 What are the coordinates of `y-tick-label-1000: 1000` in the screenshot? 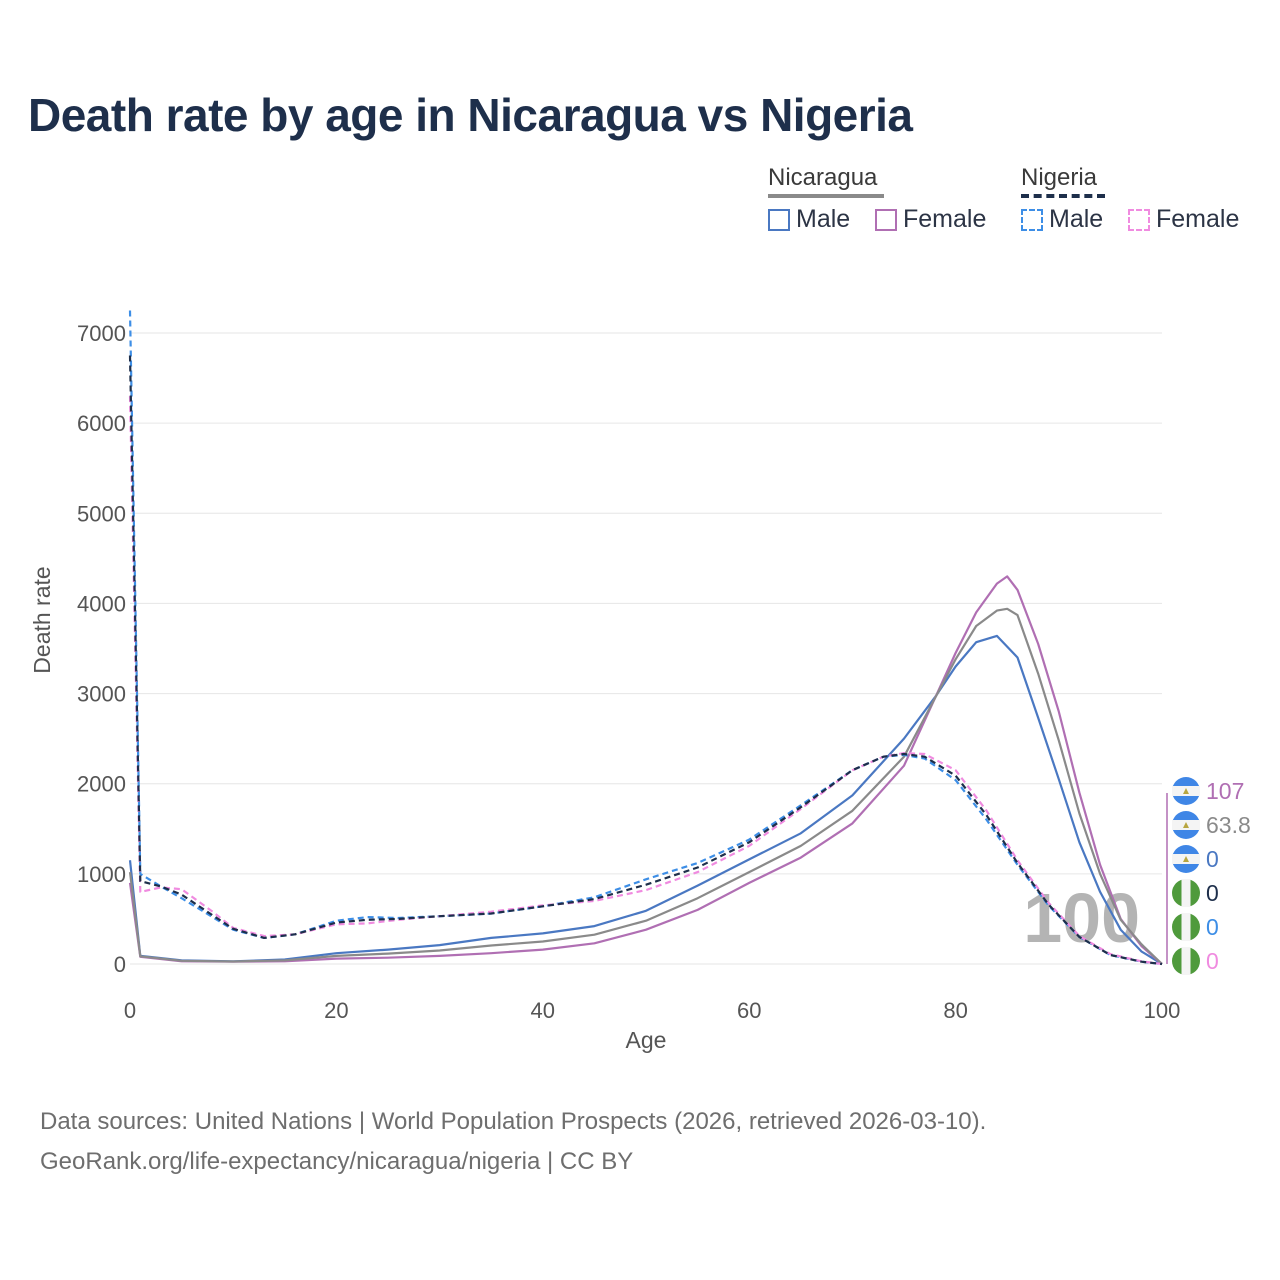 It's located at (101, 874).